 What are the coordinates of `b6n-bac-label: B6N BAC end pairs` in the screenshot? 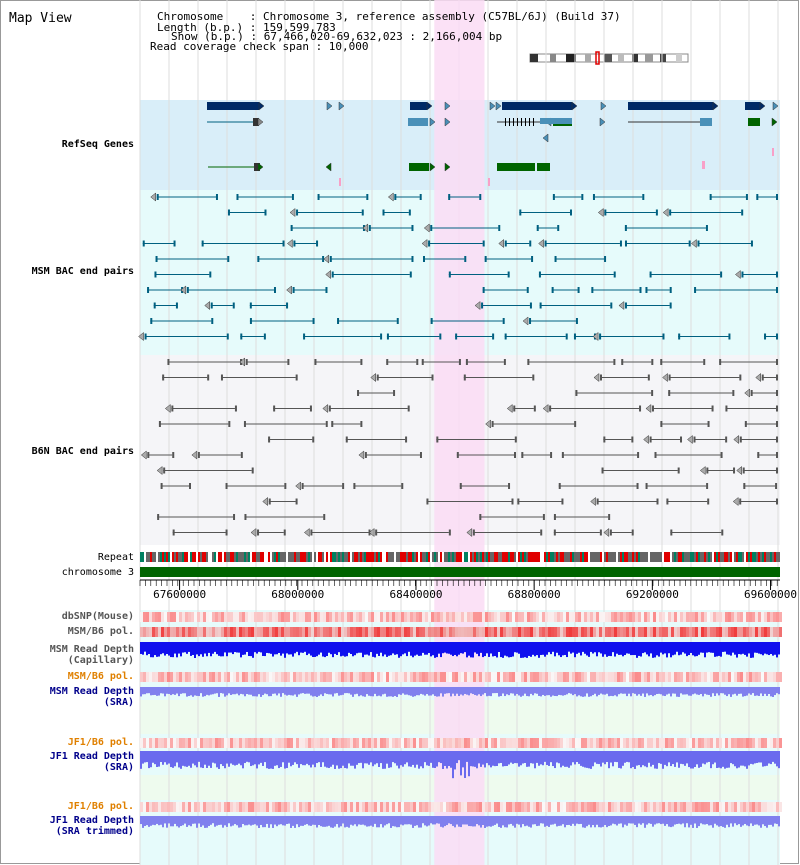 It's located at (82, 451).